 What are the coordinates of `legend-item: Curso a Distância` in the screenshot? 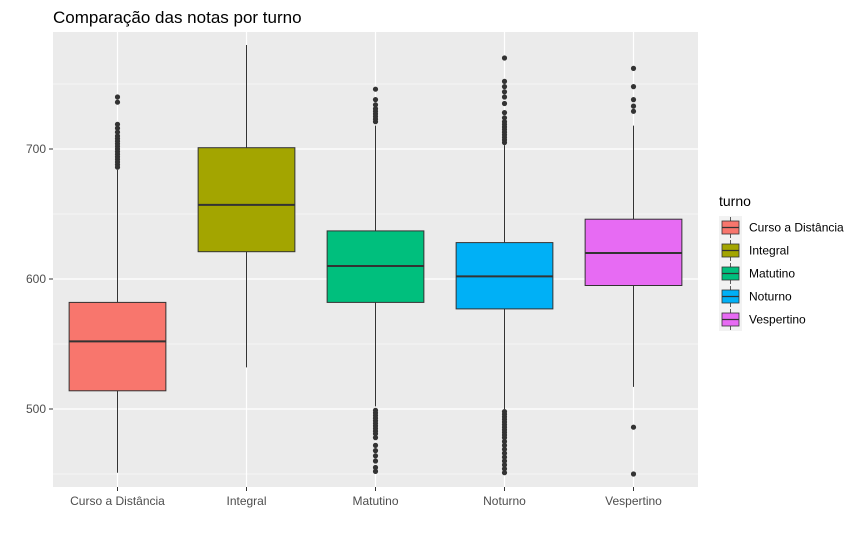 It's located at (781, 227).